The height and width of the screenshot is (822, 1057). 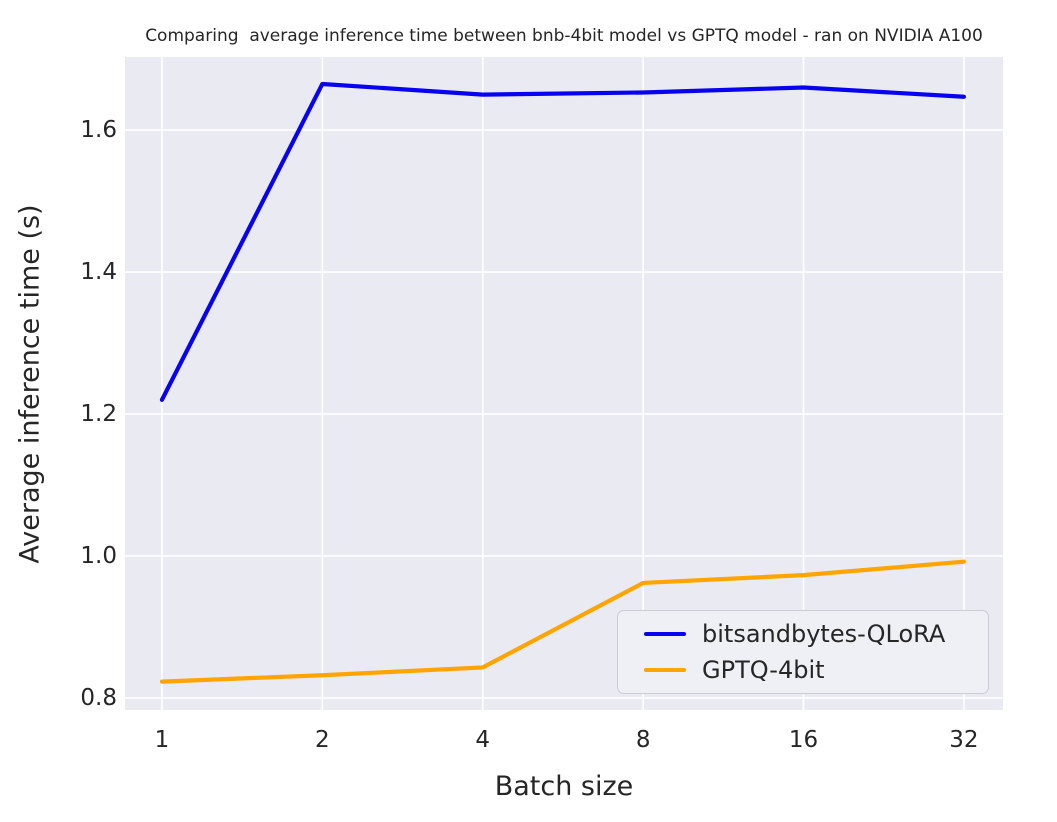 I want to click on x-tick-label: 4, so click(x=483, y=740).